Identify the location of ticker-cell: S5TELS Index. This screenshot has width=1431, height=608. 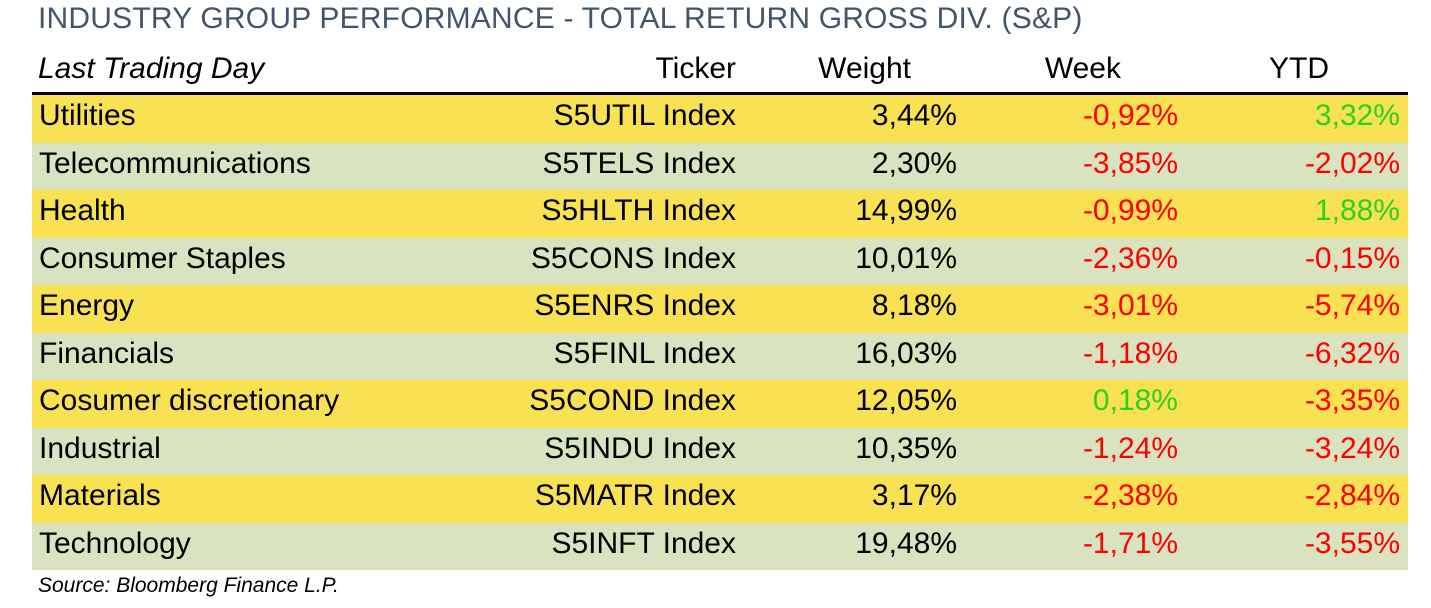
(639, 163).